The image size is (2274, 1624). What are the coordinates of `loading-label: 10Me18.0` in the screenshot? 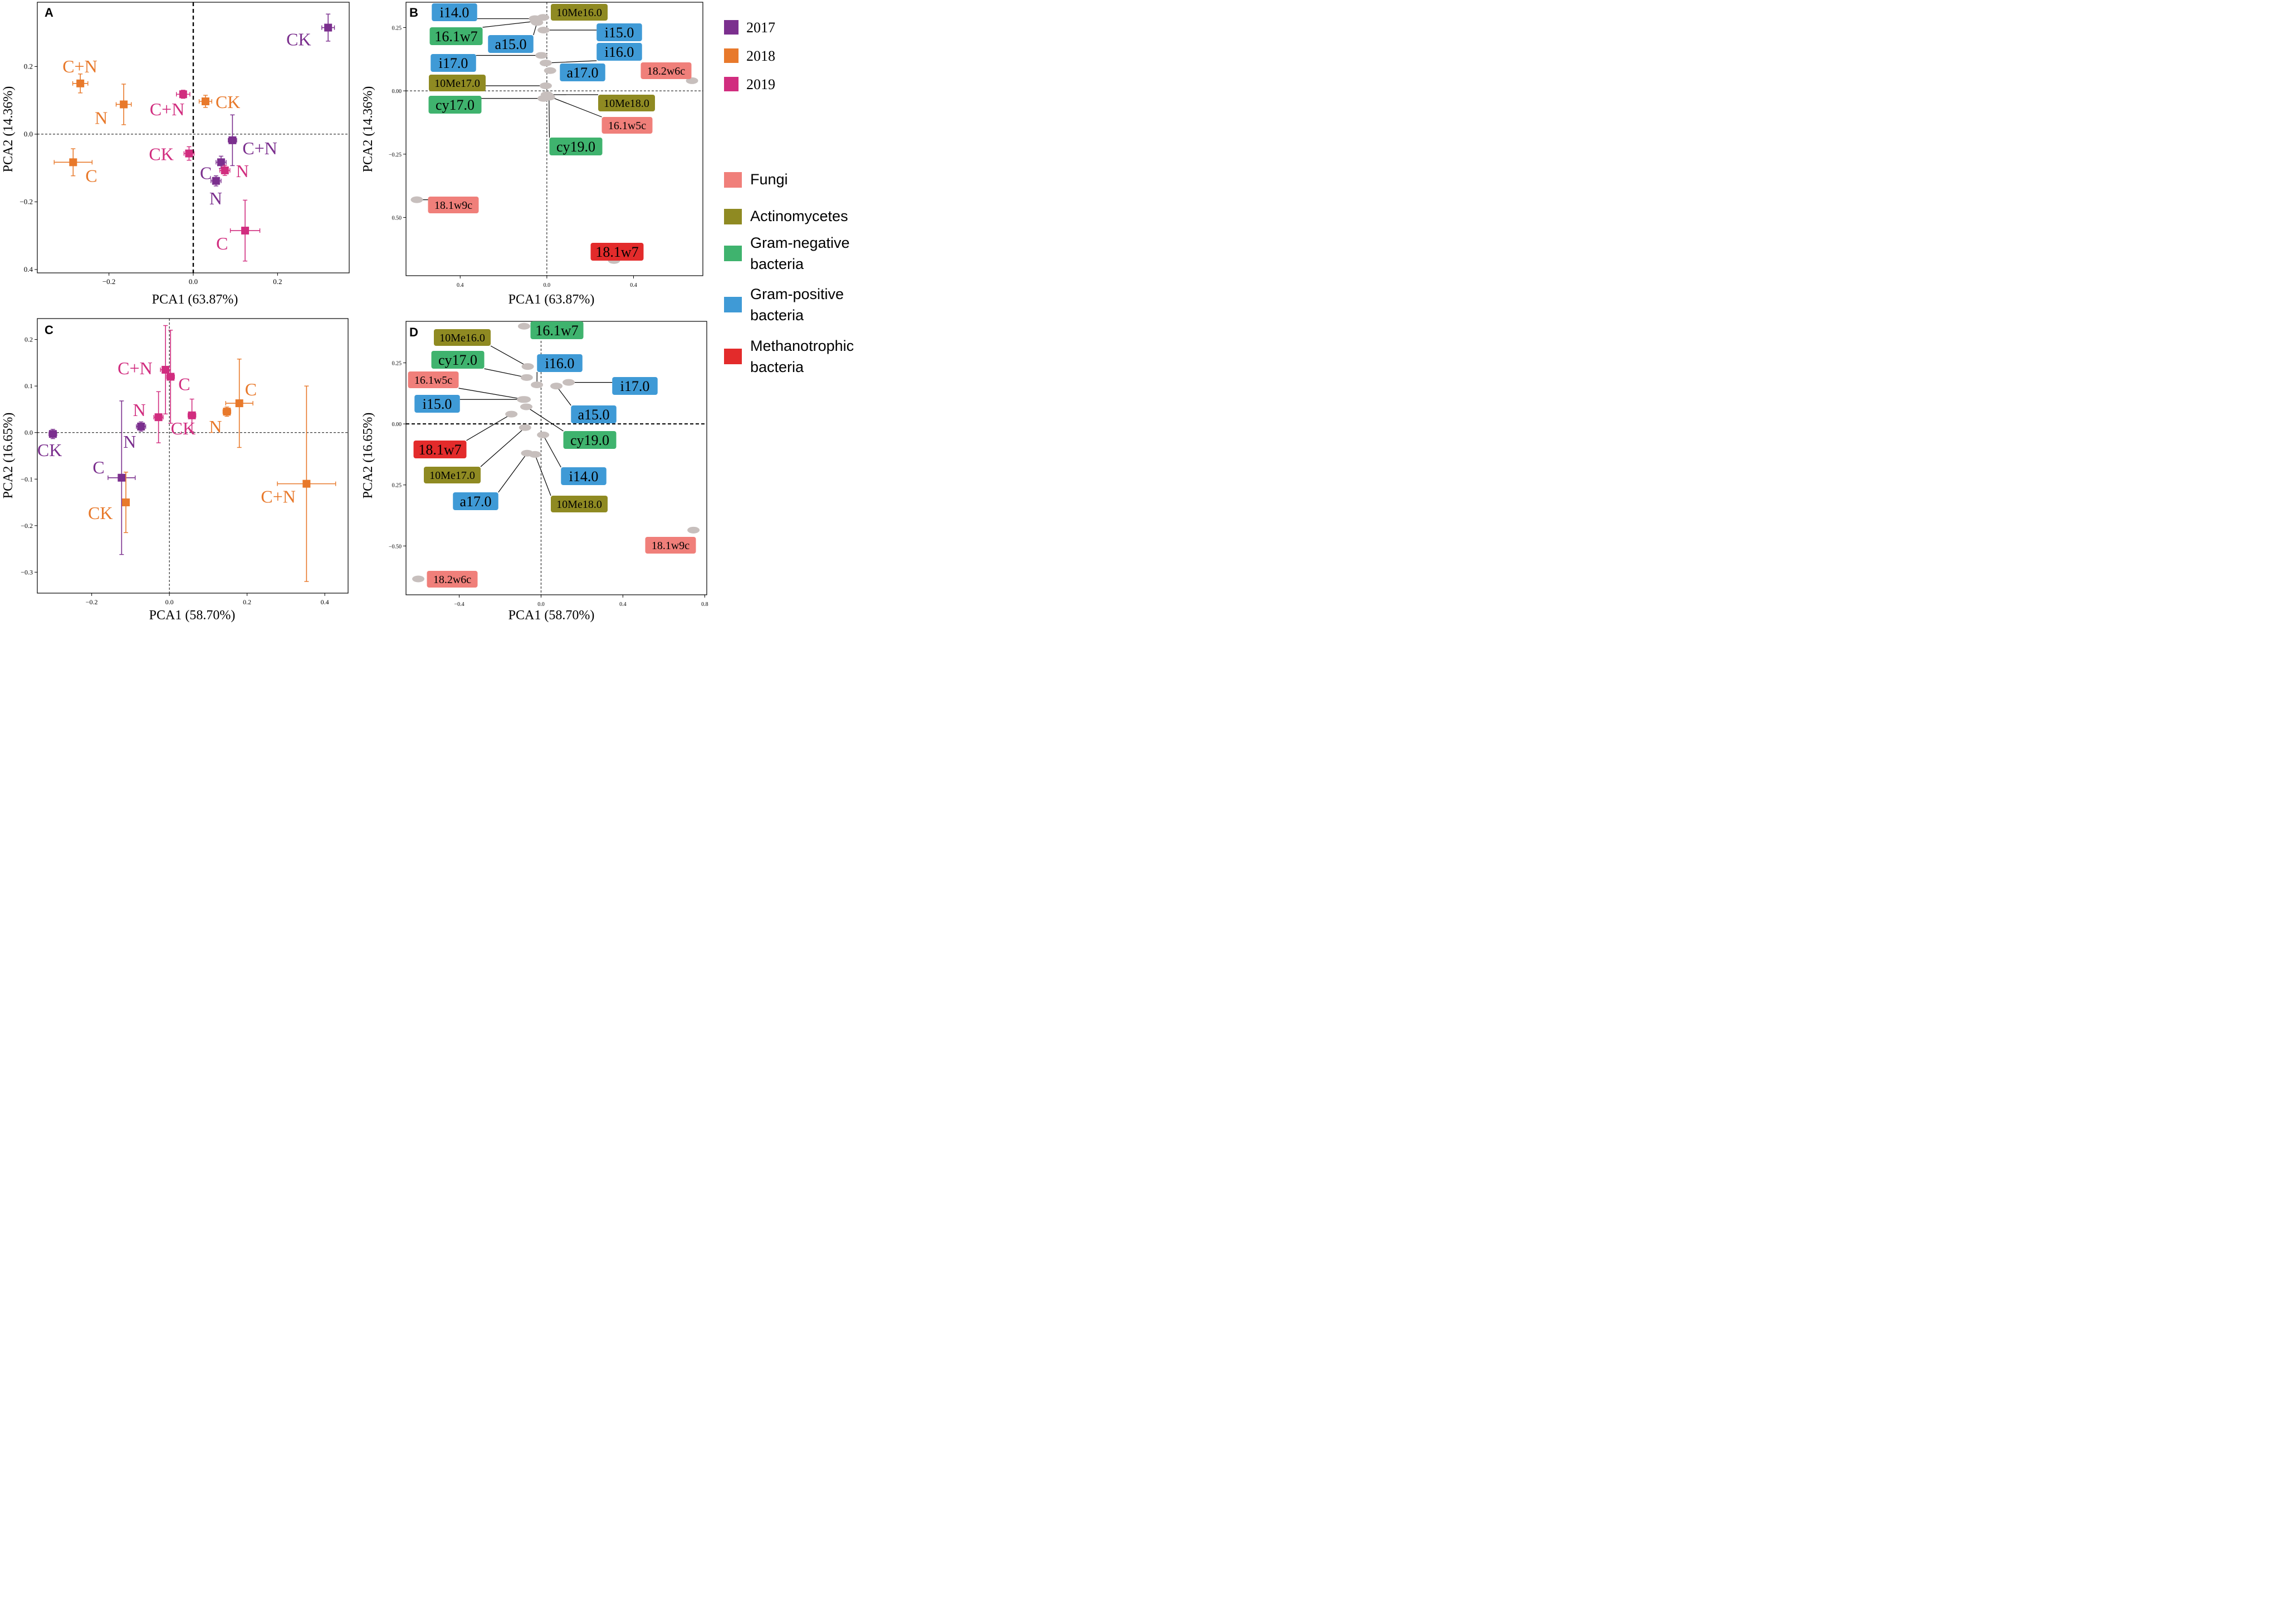 It's located at (626, 103).